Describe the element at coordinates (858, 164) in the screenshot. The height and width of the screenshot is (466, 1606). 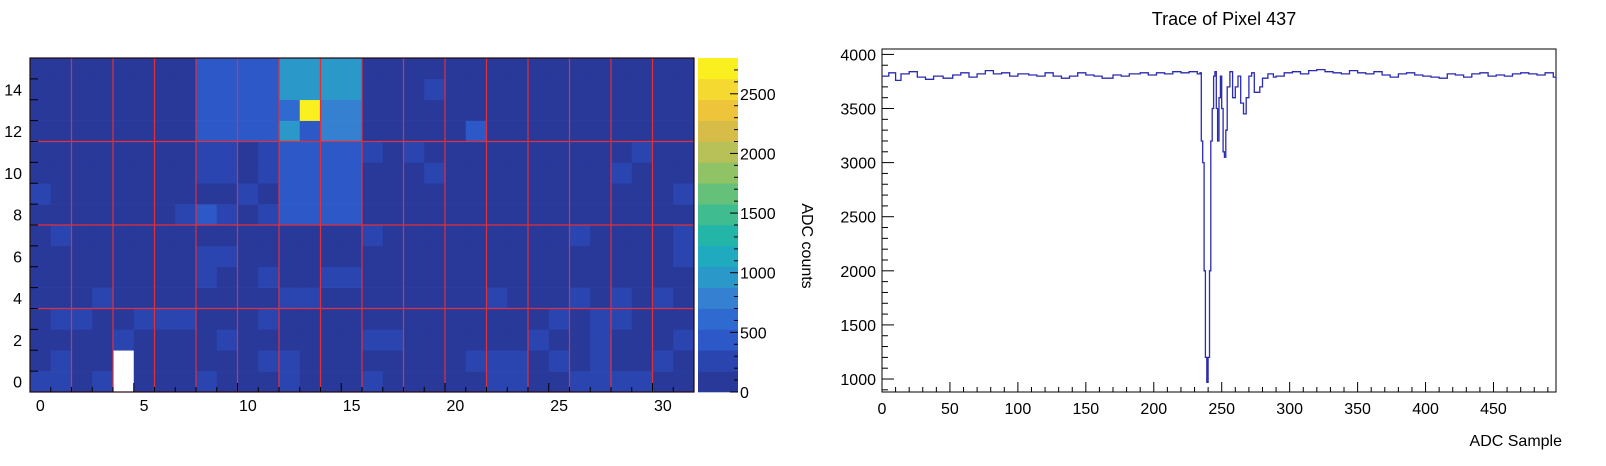
I see `trace-y-tick-label: 3000` at that location.